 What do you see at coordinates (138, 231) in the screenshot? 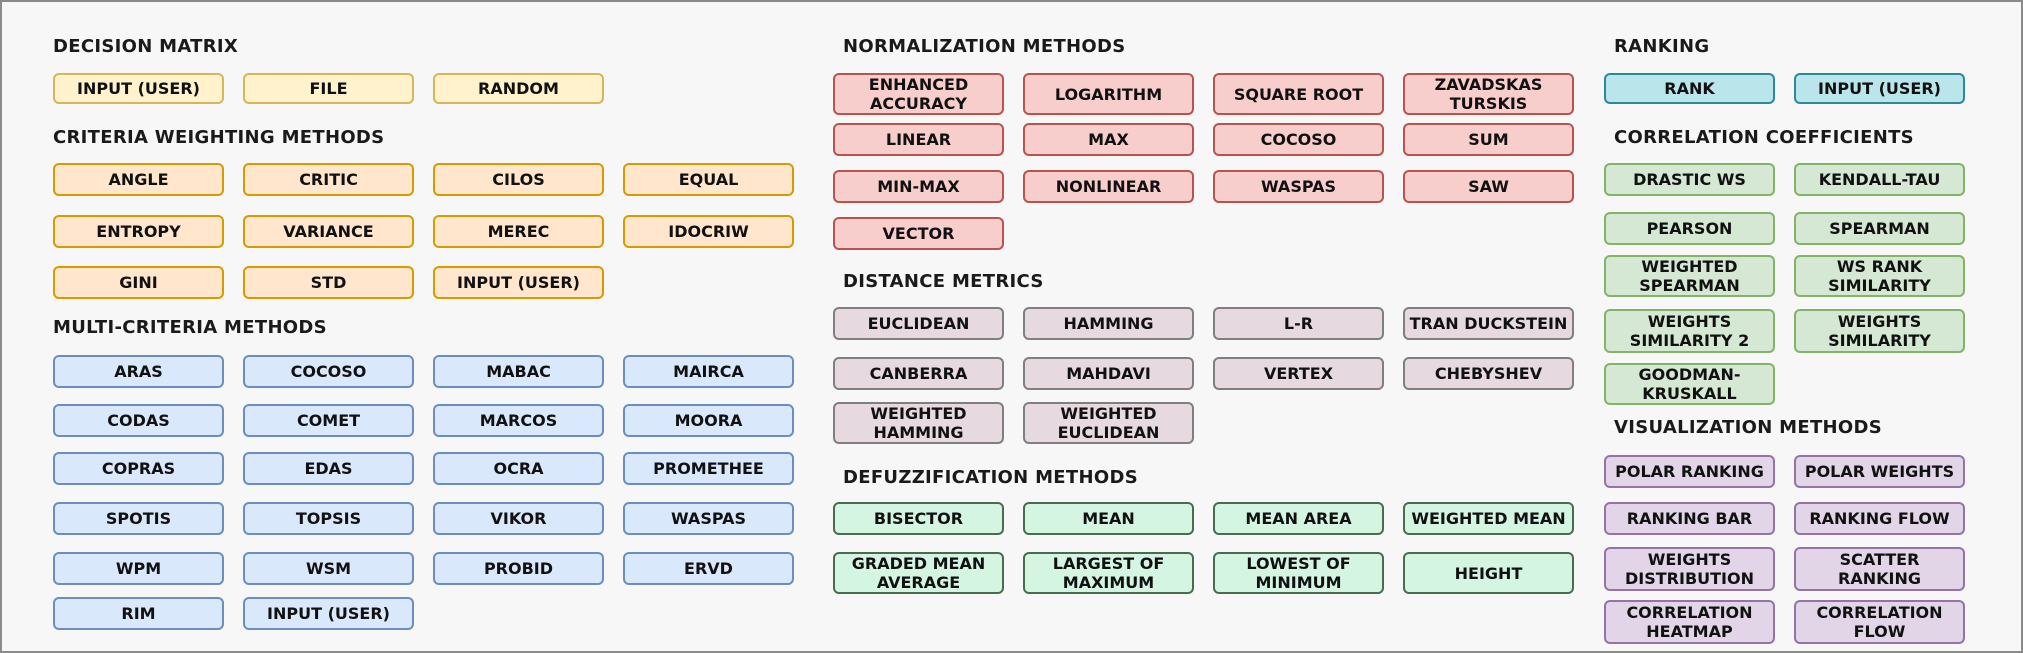
I see `method-box-criteria-weighting-methods-entropy: ENTROPY` at bounding box center [138, 231].